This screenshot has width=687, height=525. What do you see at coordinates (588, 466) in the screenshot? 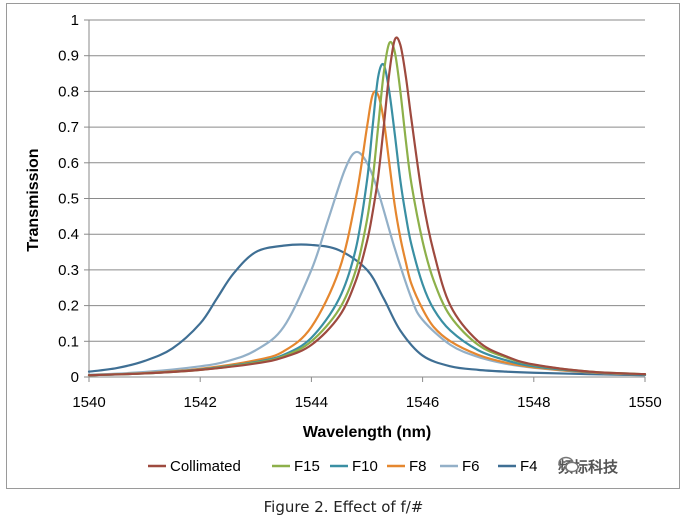
I see `watermark: 频标科技` at bounding box center [588, 466].